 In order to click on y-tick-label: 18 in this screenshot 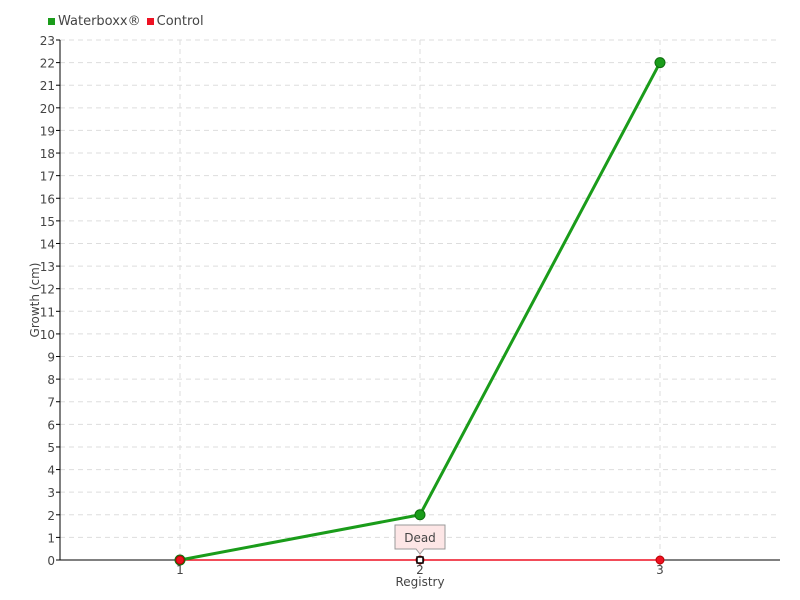, I will do `click(47, 154)`.